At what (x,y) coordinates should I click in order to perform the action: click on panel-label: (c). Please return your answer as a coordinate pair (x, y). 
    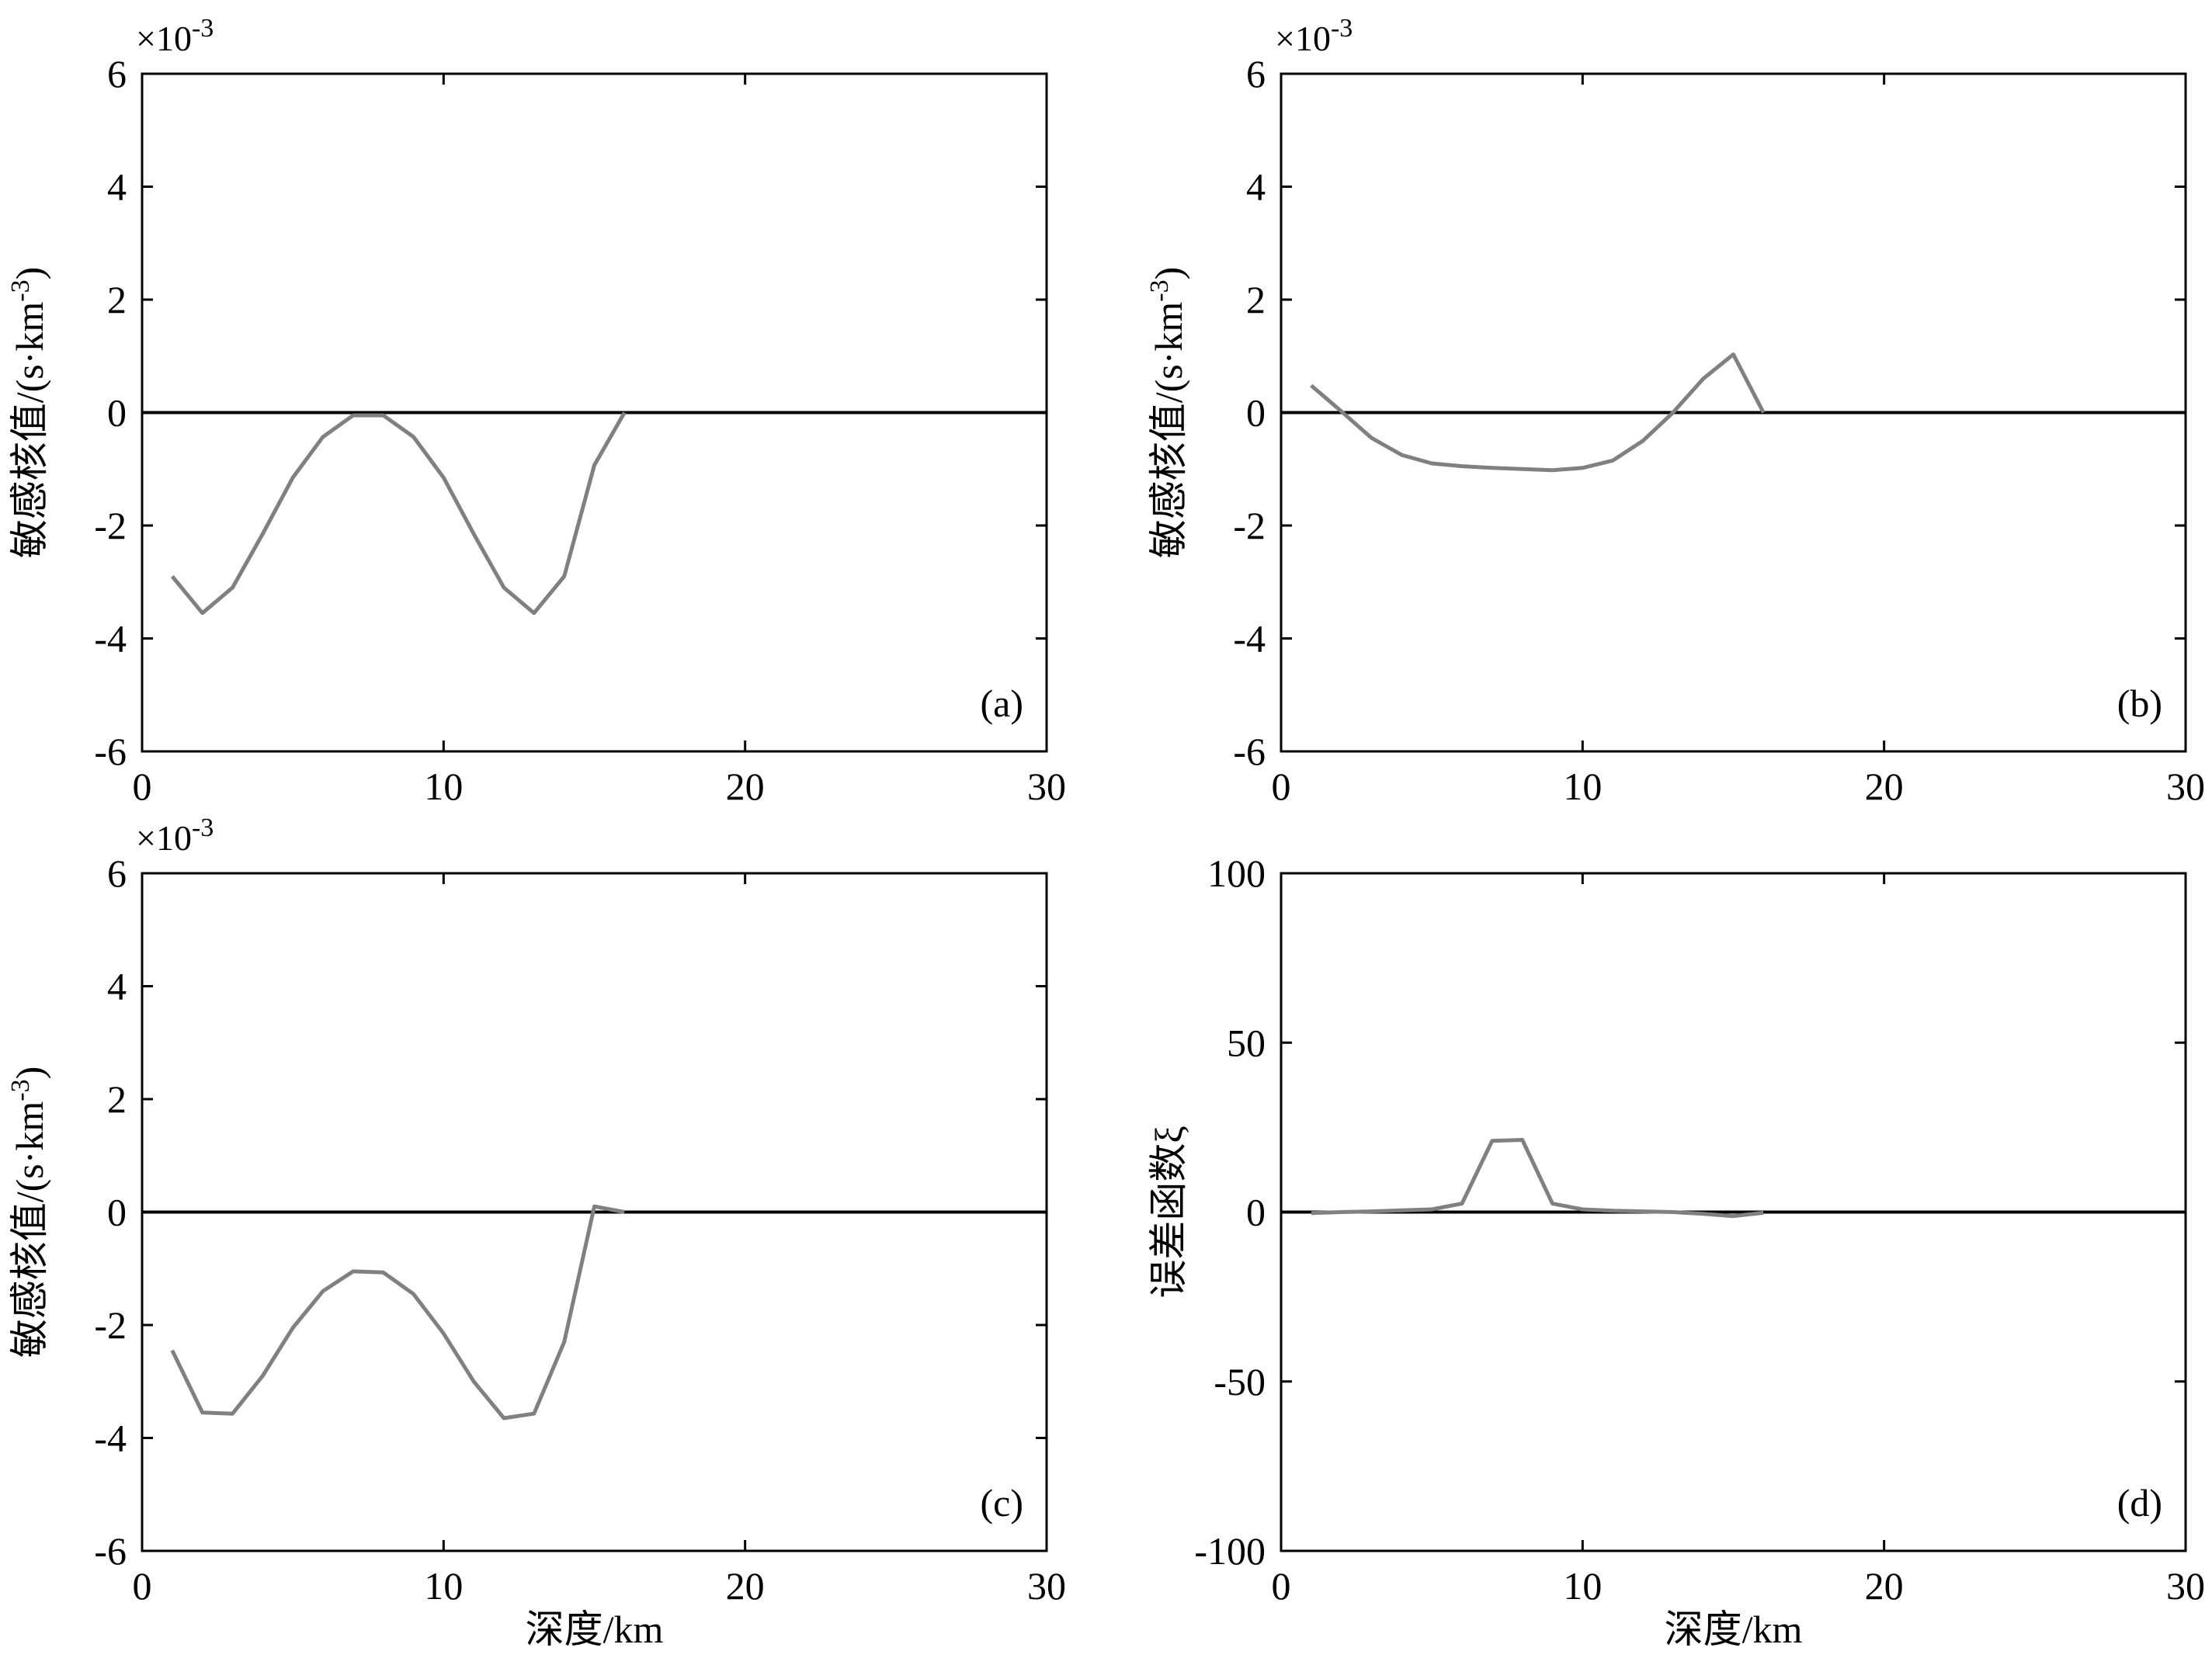
    Looking at the image, I should click on (1002, 1503).